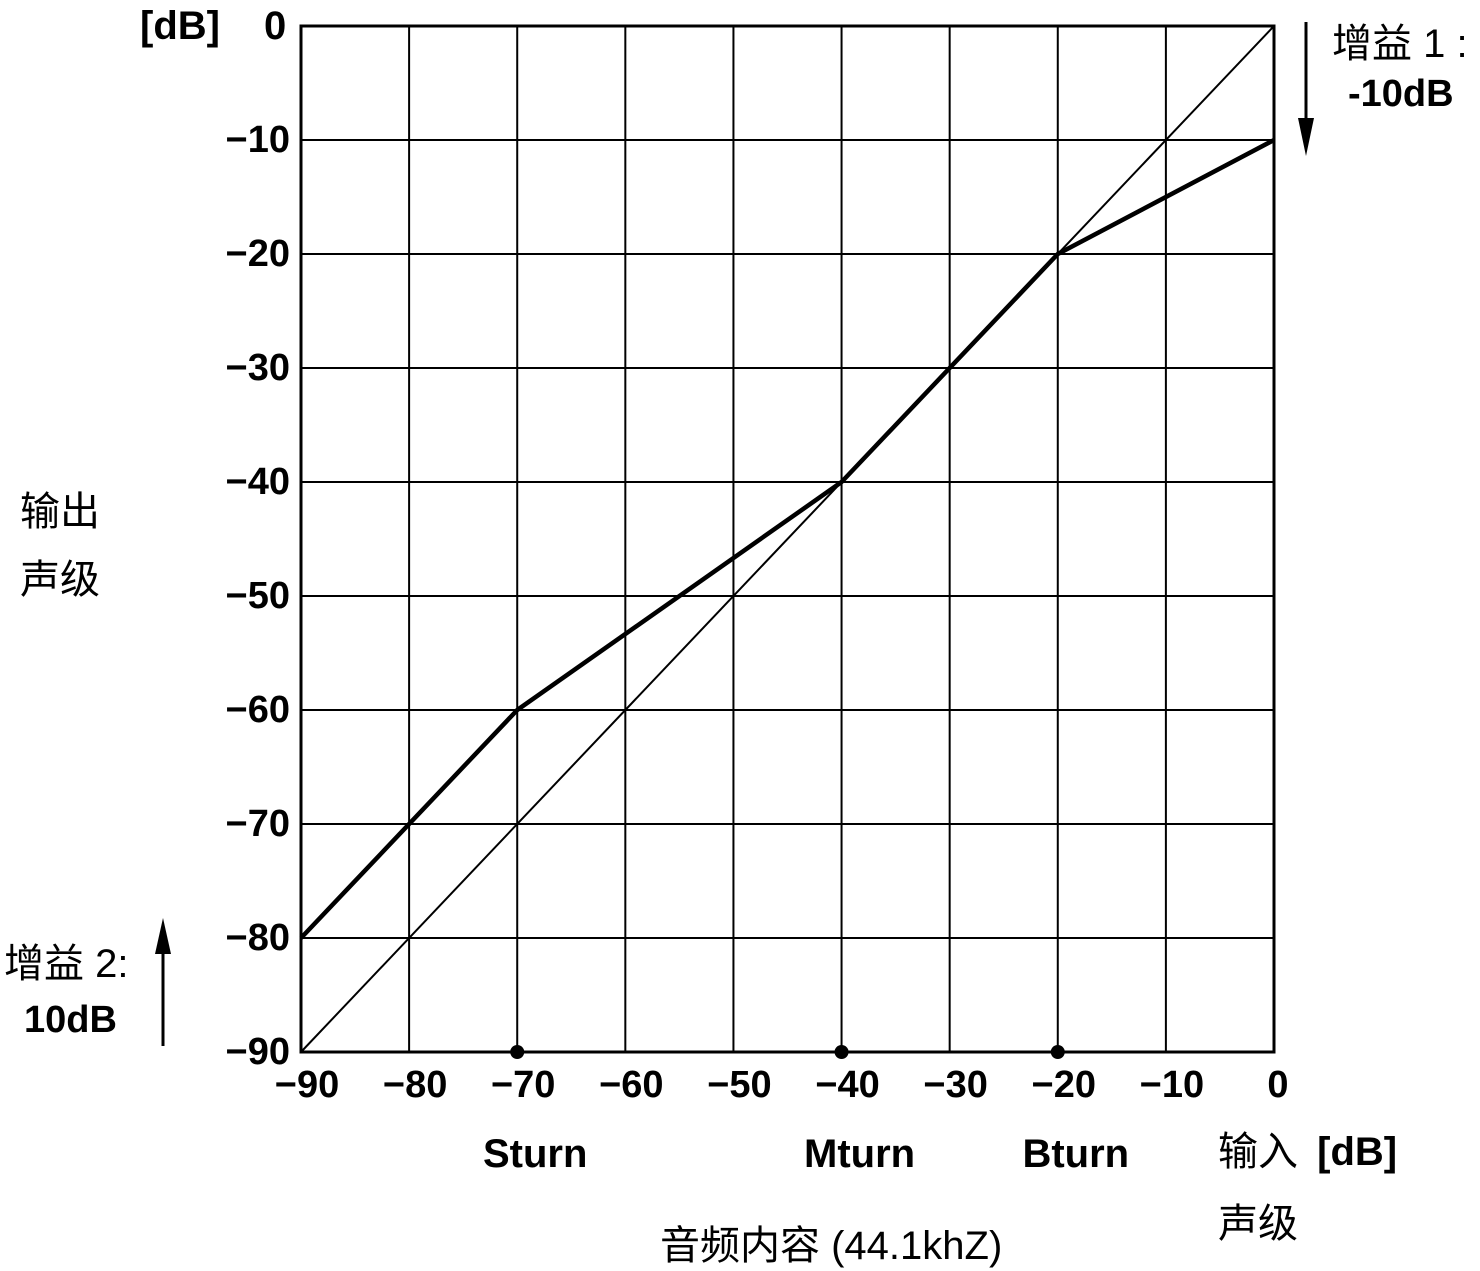 This screenshot has width=1480, height=1271. I want to click on x-unit-label: [dB], so click(1357, 1152).